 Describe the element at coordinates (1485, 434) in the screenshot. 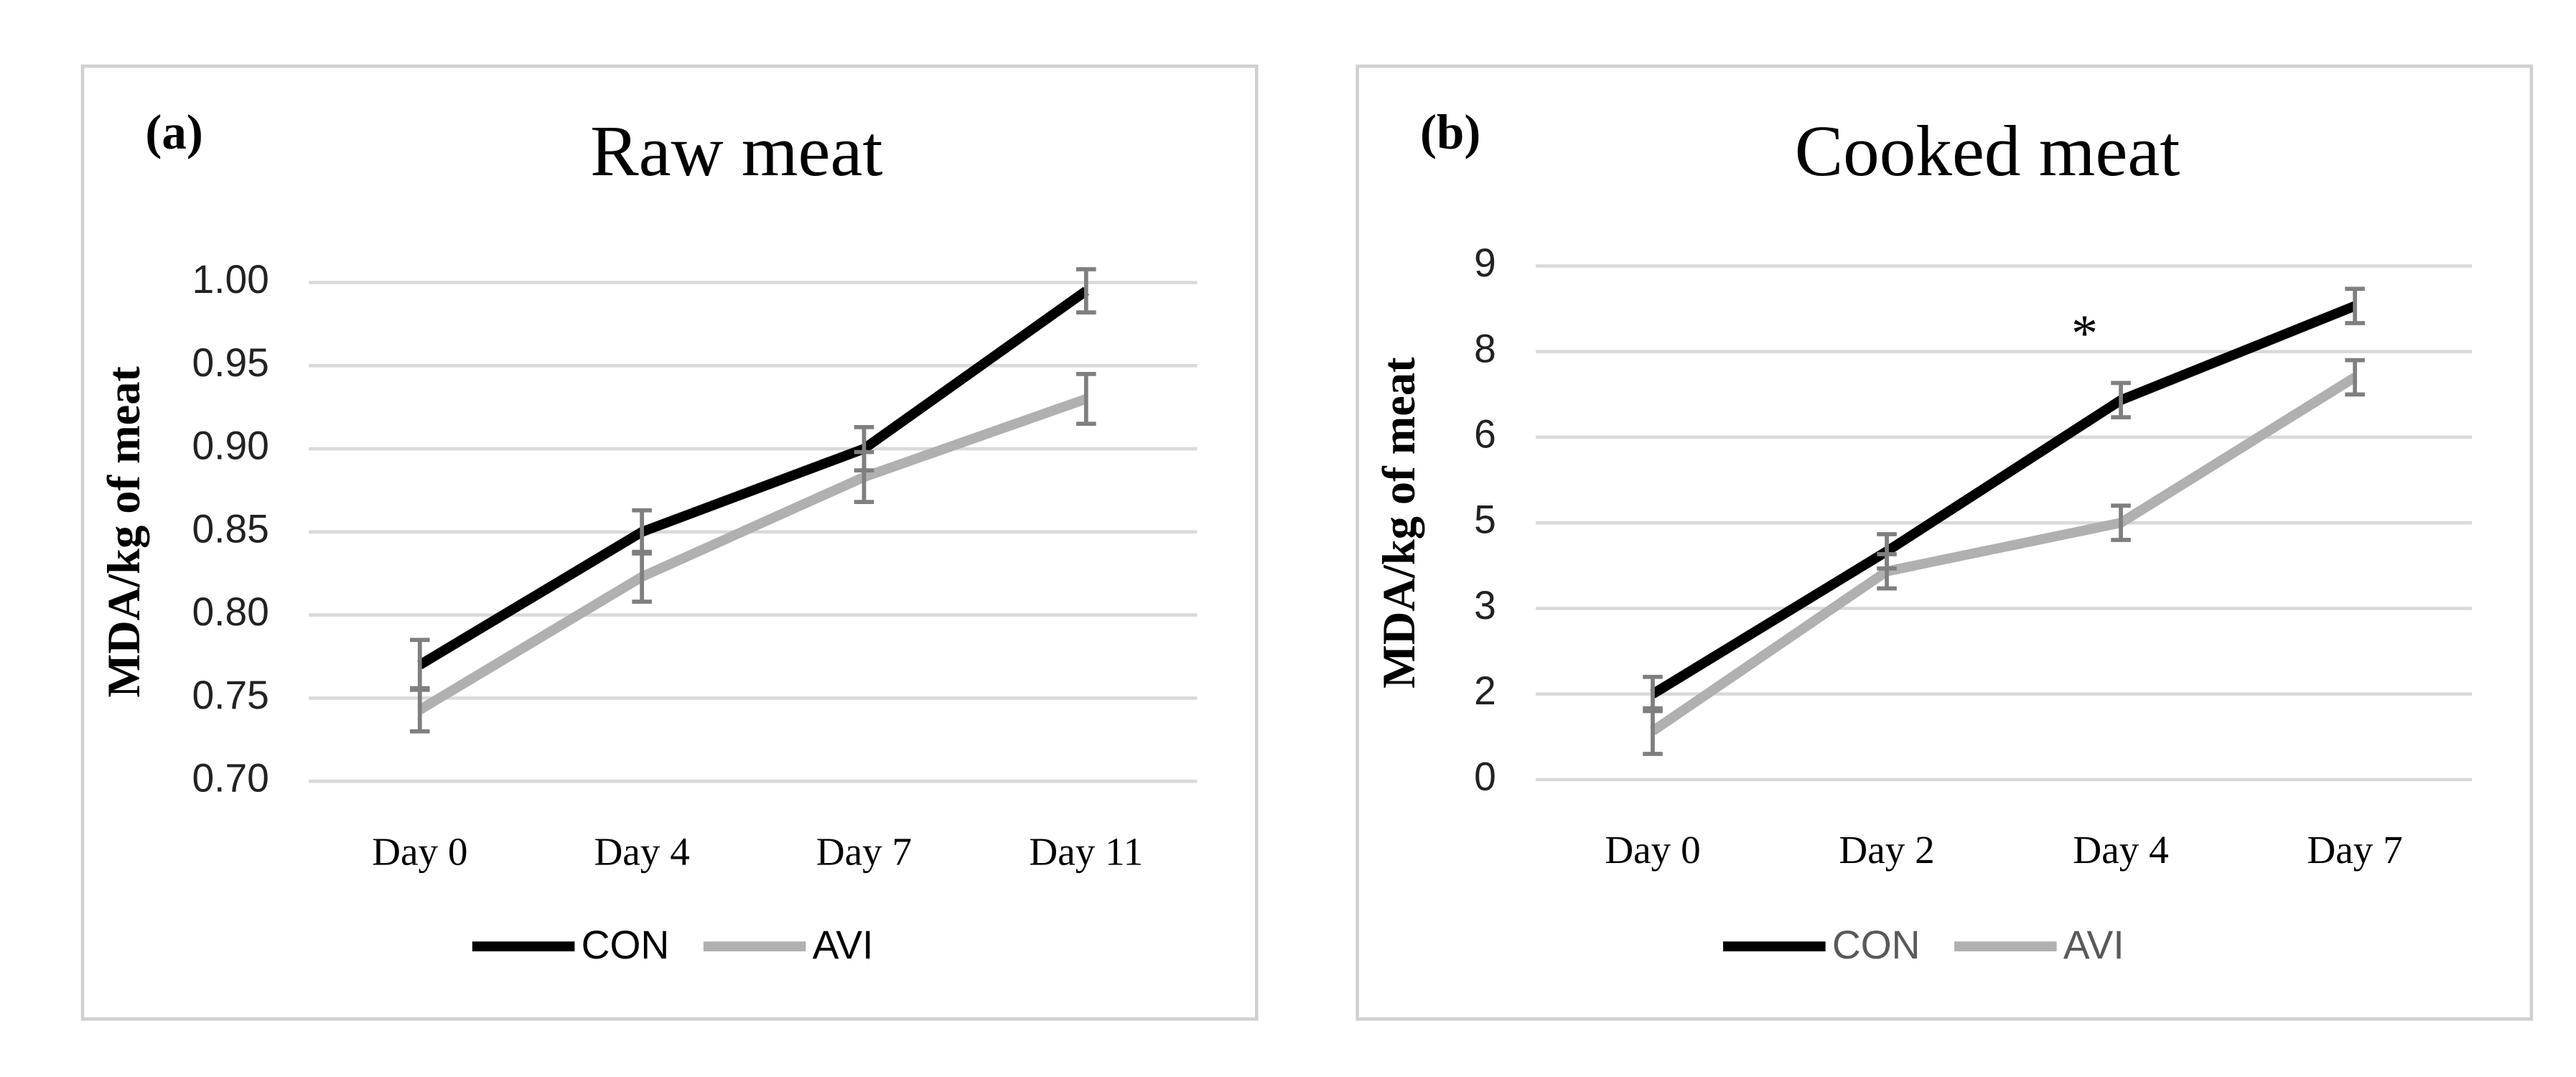

I see `y-tick-label: 6` at that location.